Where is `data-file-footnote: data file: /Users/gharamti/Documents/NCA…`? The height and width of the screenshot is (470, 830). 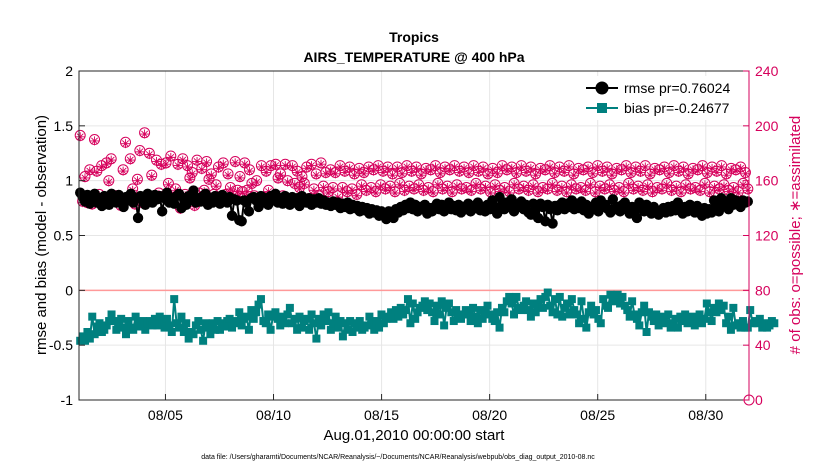
data-file-footnote: data file: /Users/gharamti/Documents/NCA… is located at coordinates (398, 457).